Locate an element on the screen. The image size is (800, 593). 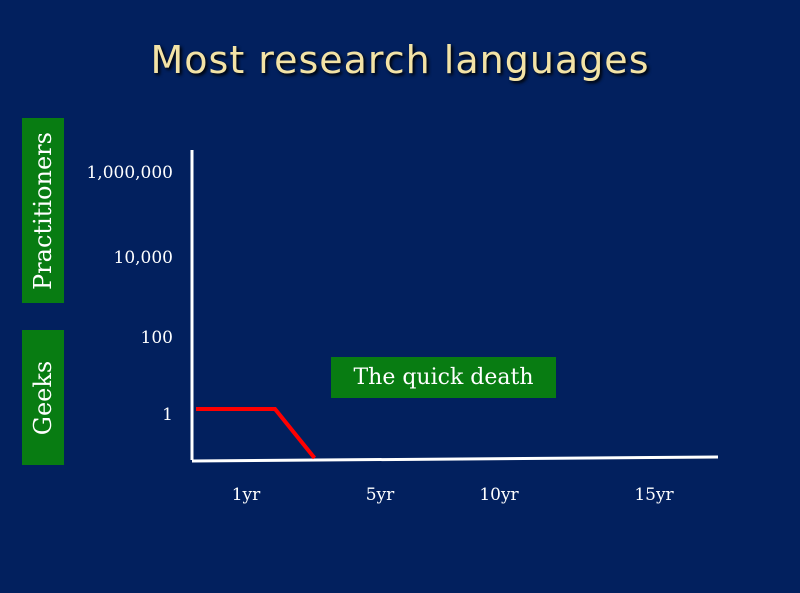
x-tick-label: 5yr is located at coordinates (380, 495).